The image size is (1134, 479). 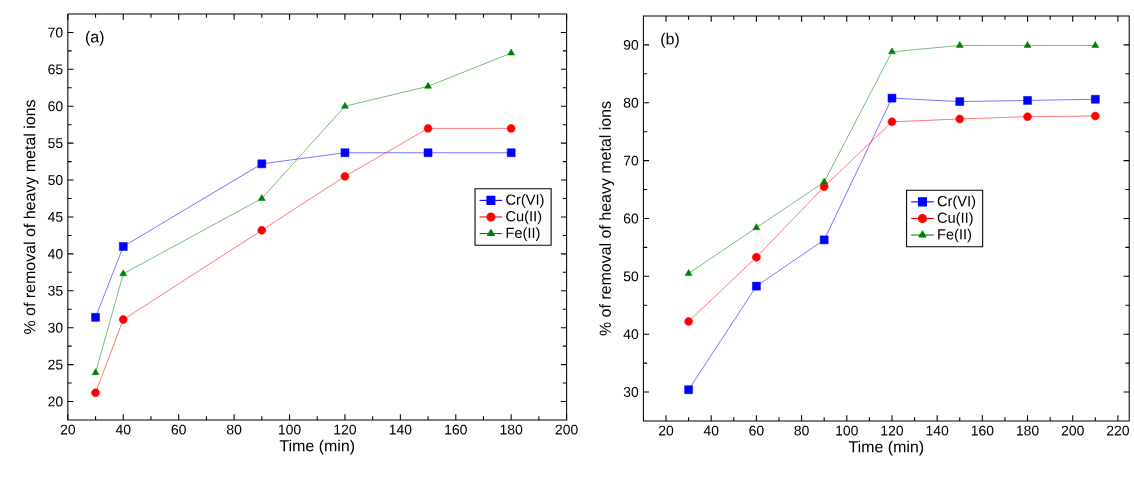 What do you see at coordinates (670, 40) in the screenshot?
I see `annotation: (b)` at bounding box center [670, 40].